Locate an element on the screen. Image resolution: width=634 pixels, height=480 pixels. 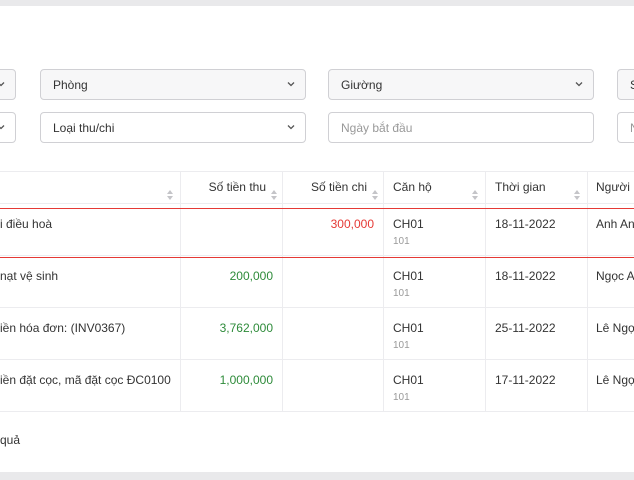
header-apartment-label: Căn hộ is located at coordinates (412, 187).